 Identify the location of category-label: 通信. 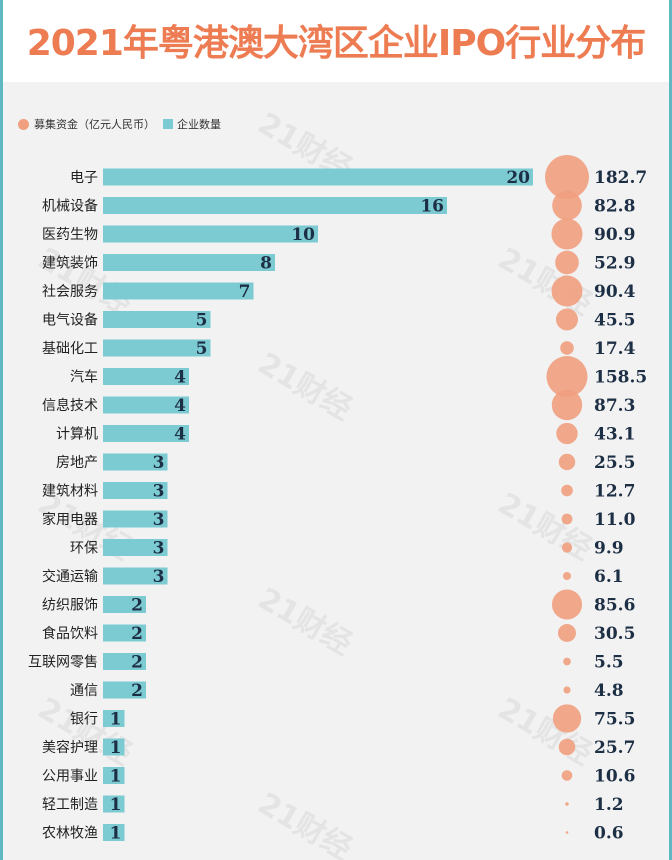
(84, 691).